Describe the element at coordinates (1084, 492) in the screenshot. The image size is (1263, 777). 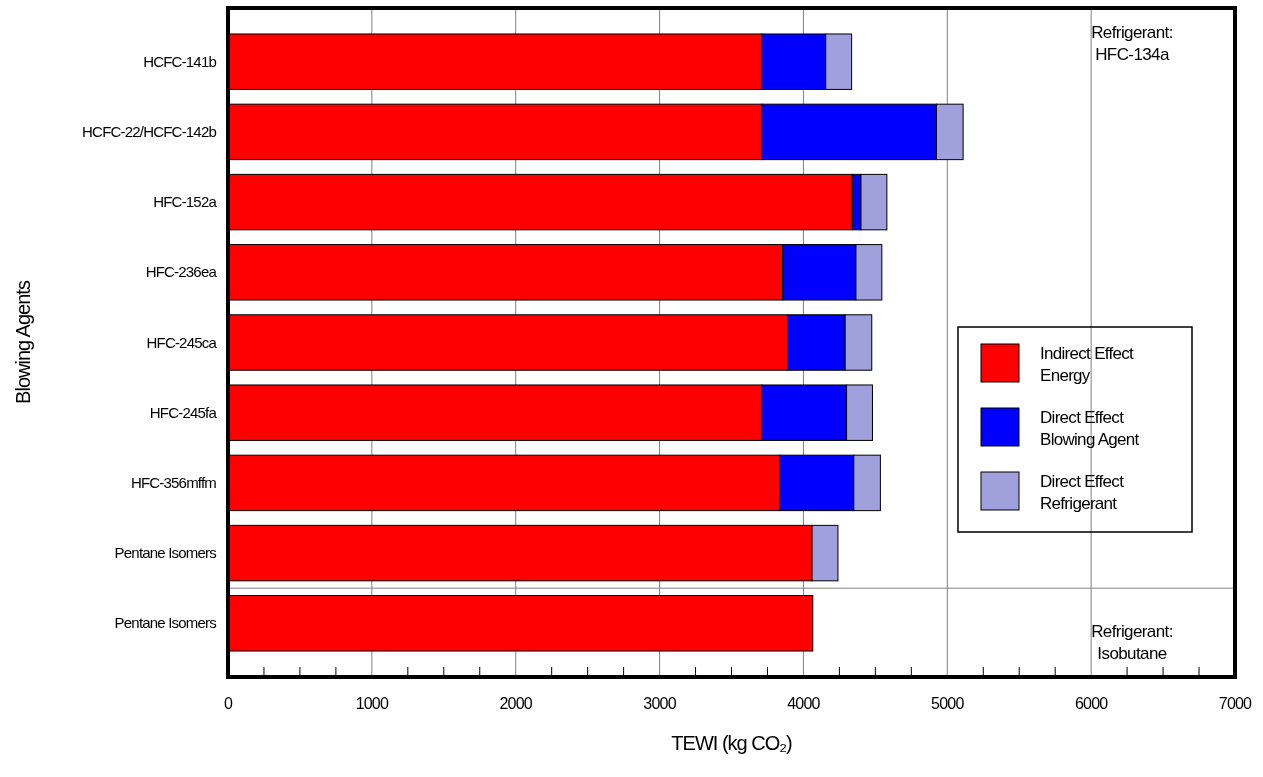
I see `legend-label: Direct Effect Refrigerant` at that location.